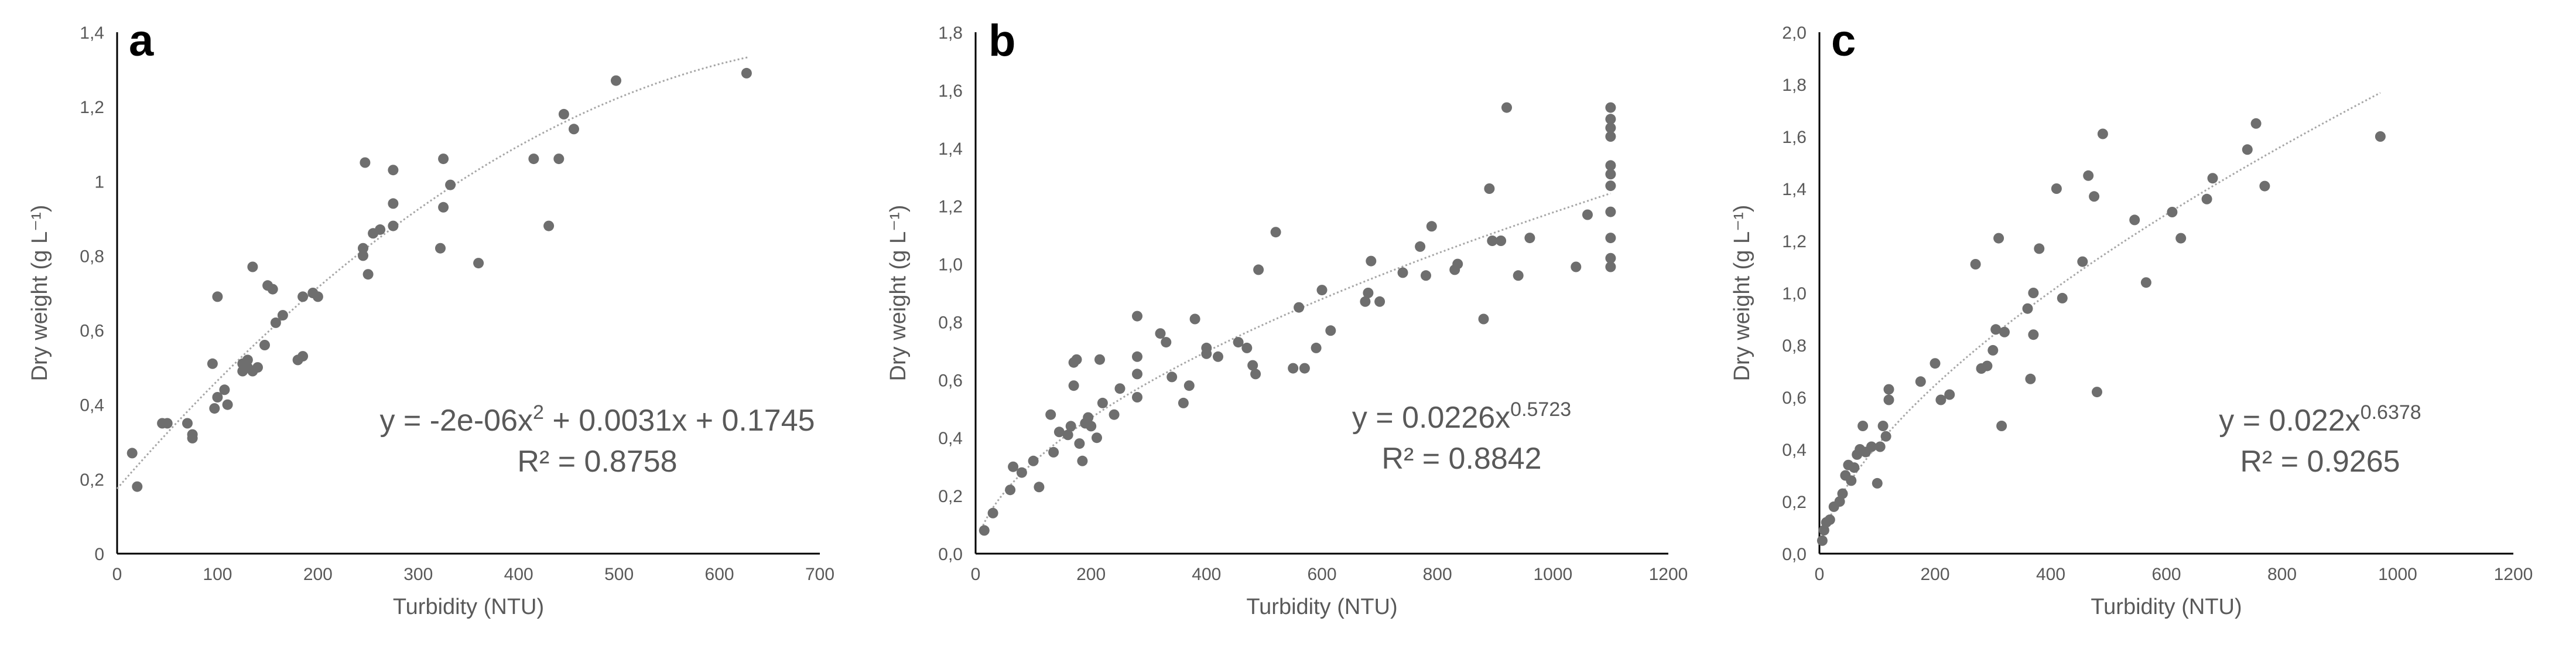 This screenshot has width=2576, height=655. What do you see at coordinates (1794, 33) in the screenshot?
I see `y-tick-label: 2,0` at bounding box center [1794, 33].